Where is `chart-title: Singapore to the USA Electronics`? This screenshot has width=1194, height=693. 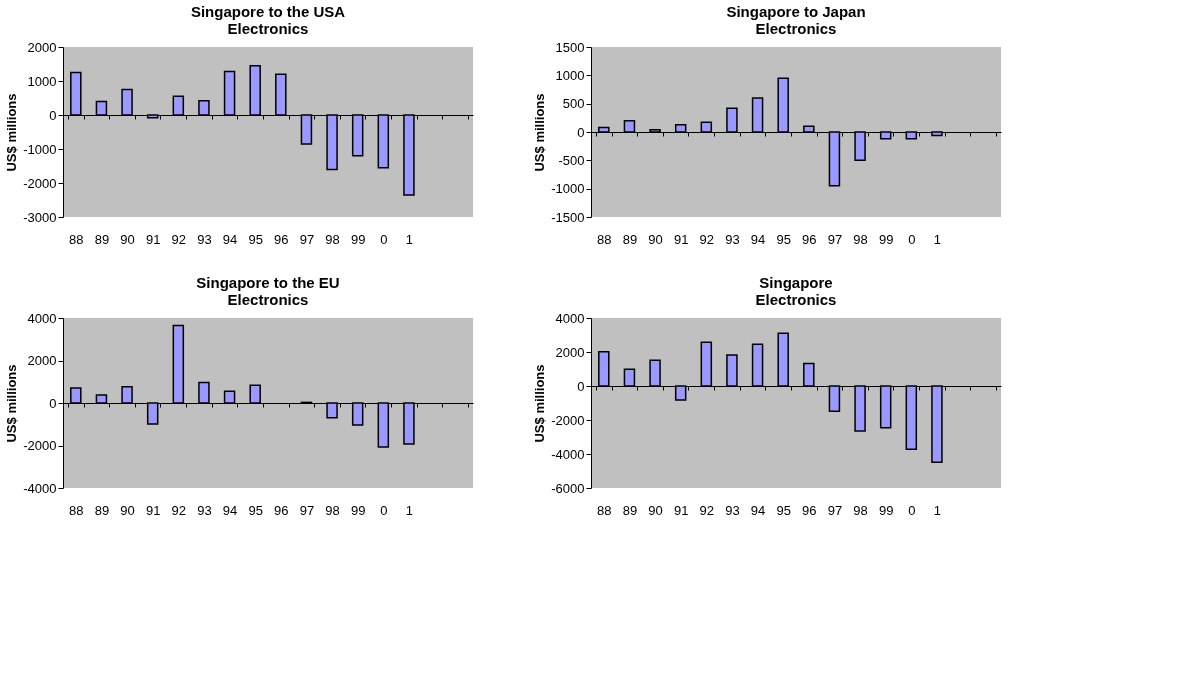 chart-title: Singapore to the USA Electronics is located at coordinates (268, 20).